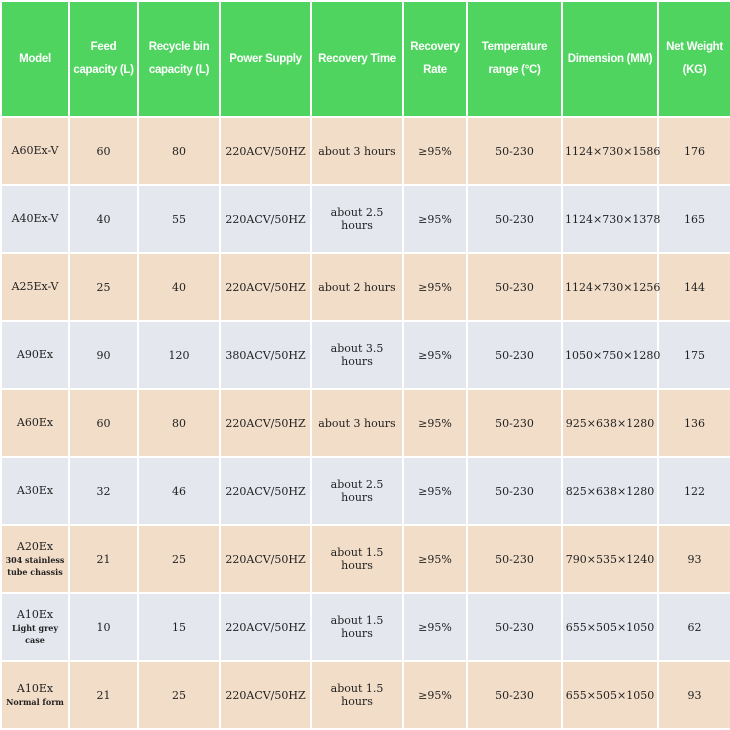  I want to click on cell-dimension: 790×535×1240, so click(610, 559).